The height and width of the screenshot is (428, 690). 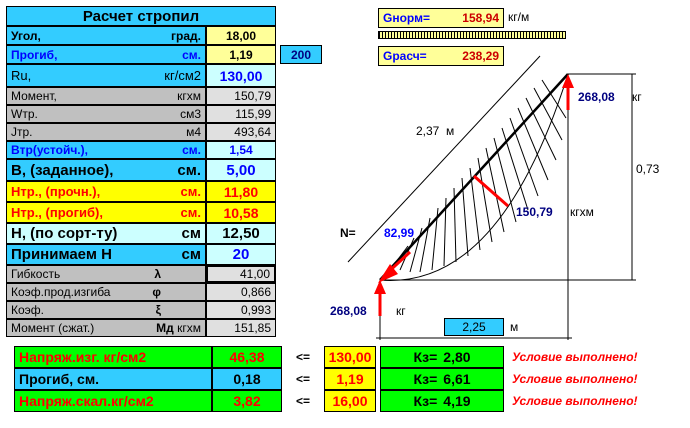 What do you see at coordinates (442, 357) in the screenshot?
I see `result-bending-k: Кз= 2,80` at bounding box center [442, 357].